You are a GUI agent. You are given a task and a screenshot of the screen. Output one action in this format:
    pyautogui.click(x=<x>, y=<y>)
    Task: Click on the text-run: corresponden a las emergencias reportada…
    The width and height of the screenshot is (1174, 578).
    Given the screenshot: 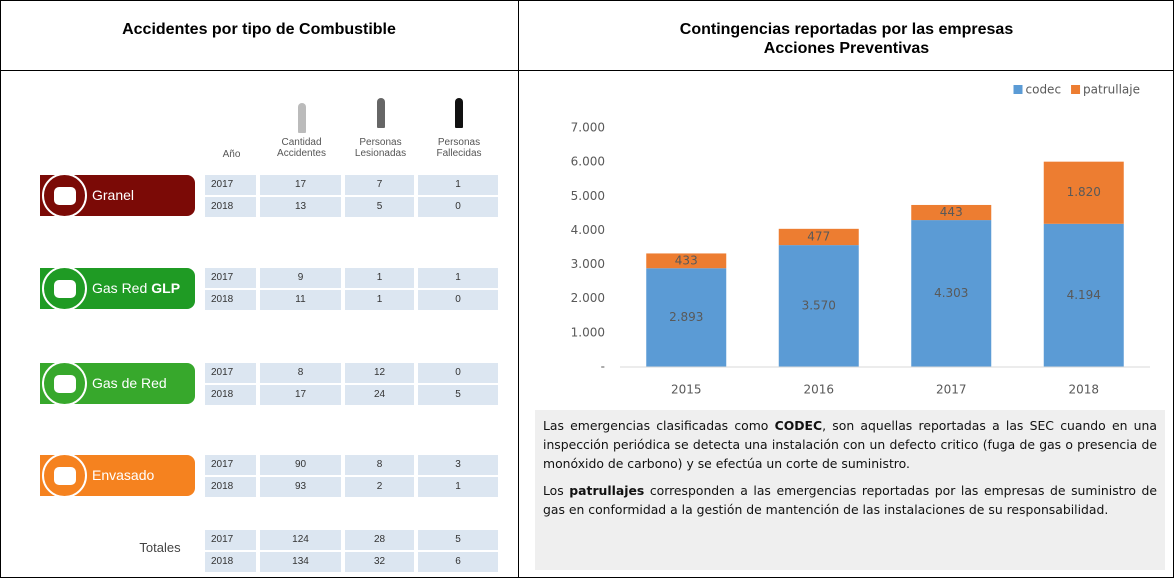 What is the action you would take?
    pyautogui.click(x=850, y=500)
    